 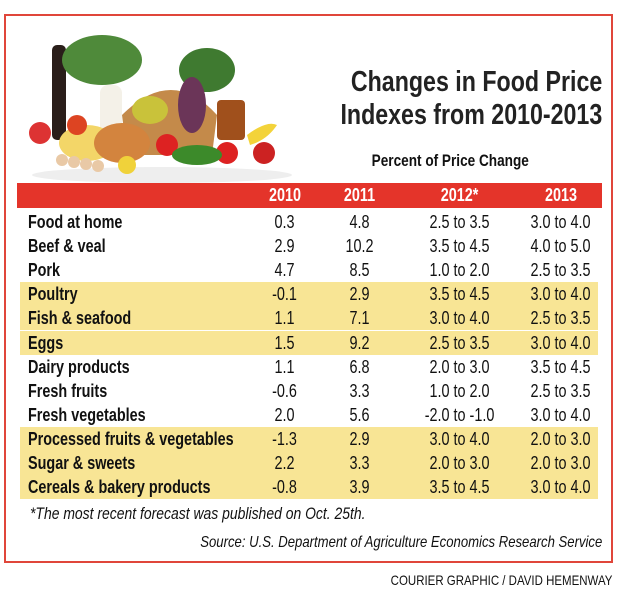 I want to click on table-cell: 1.1, so click(x=285, y=318).